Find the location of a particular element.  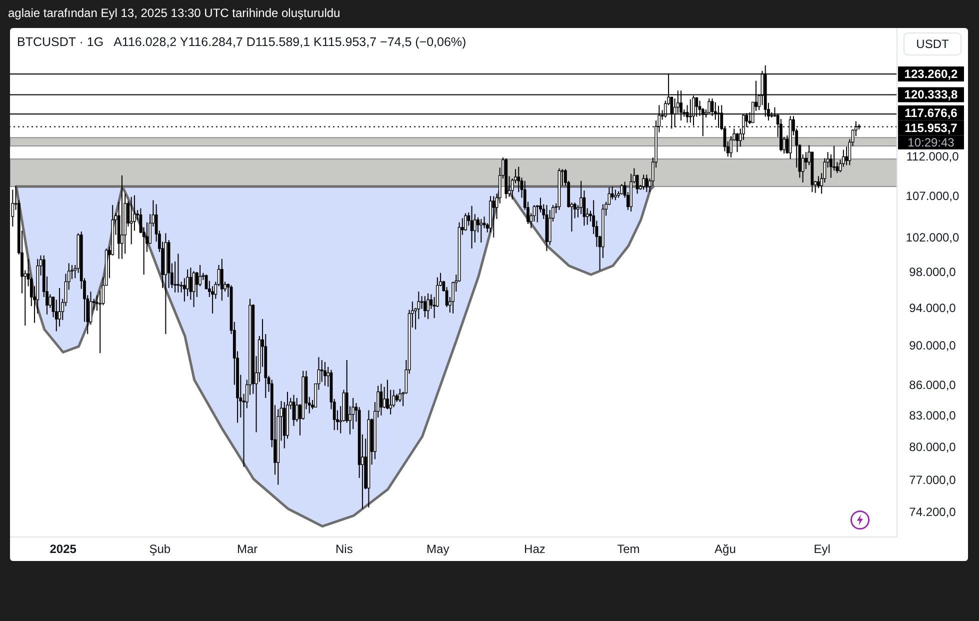

y-tick-label: 102.000,0 is located at coordinates (933, 237).